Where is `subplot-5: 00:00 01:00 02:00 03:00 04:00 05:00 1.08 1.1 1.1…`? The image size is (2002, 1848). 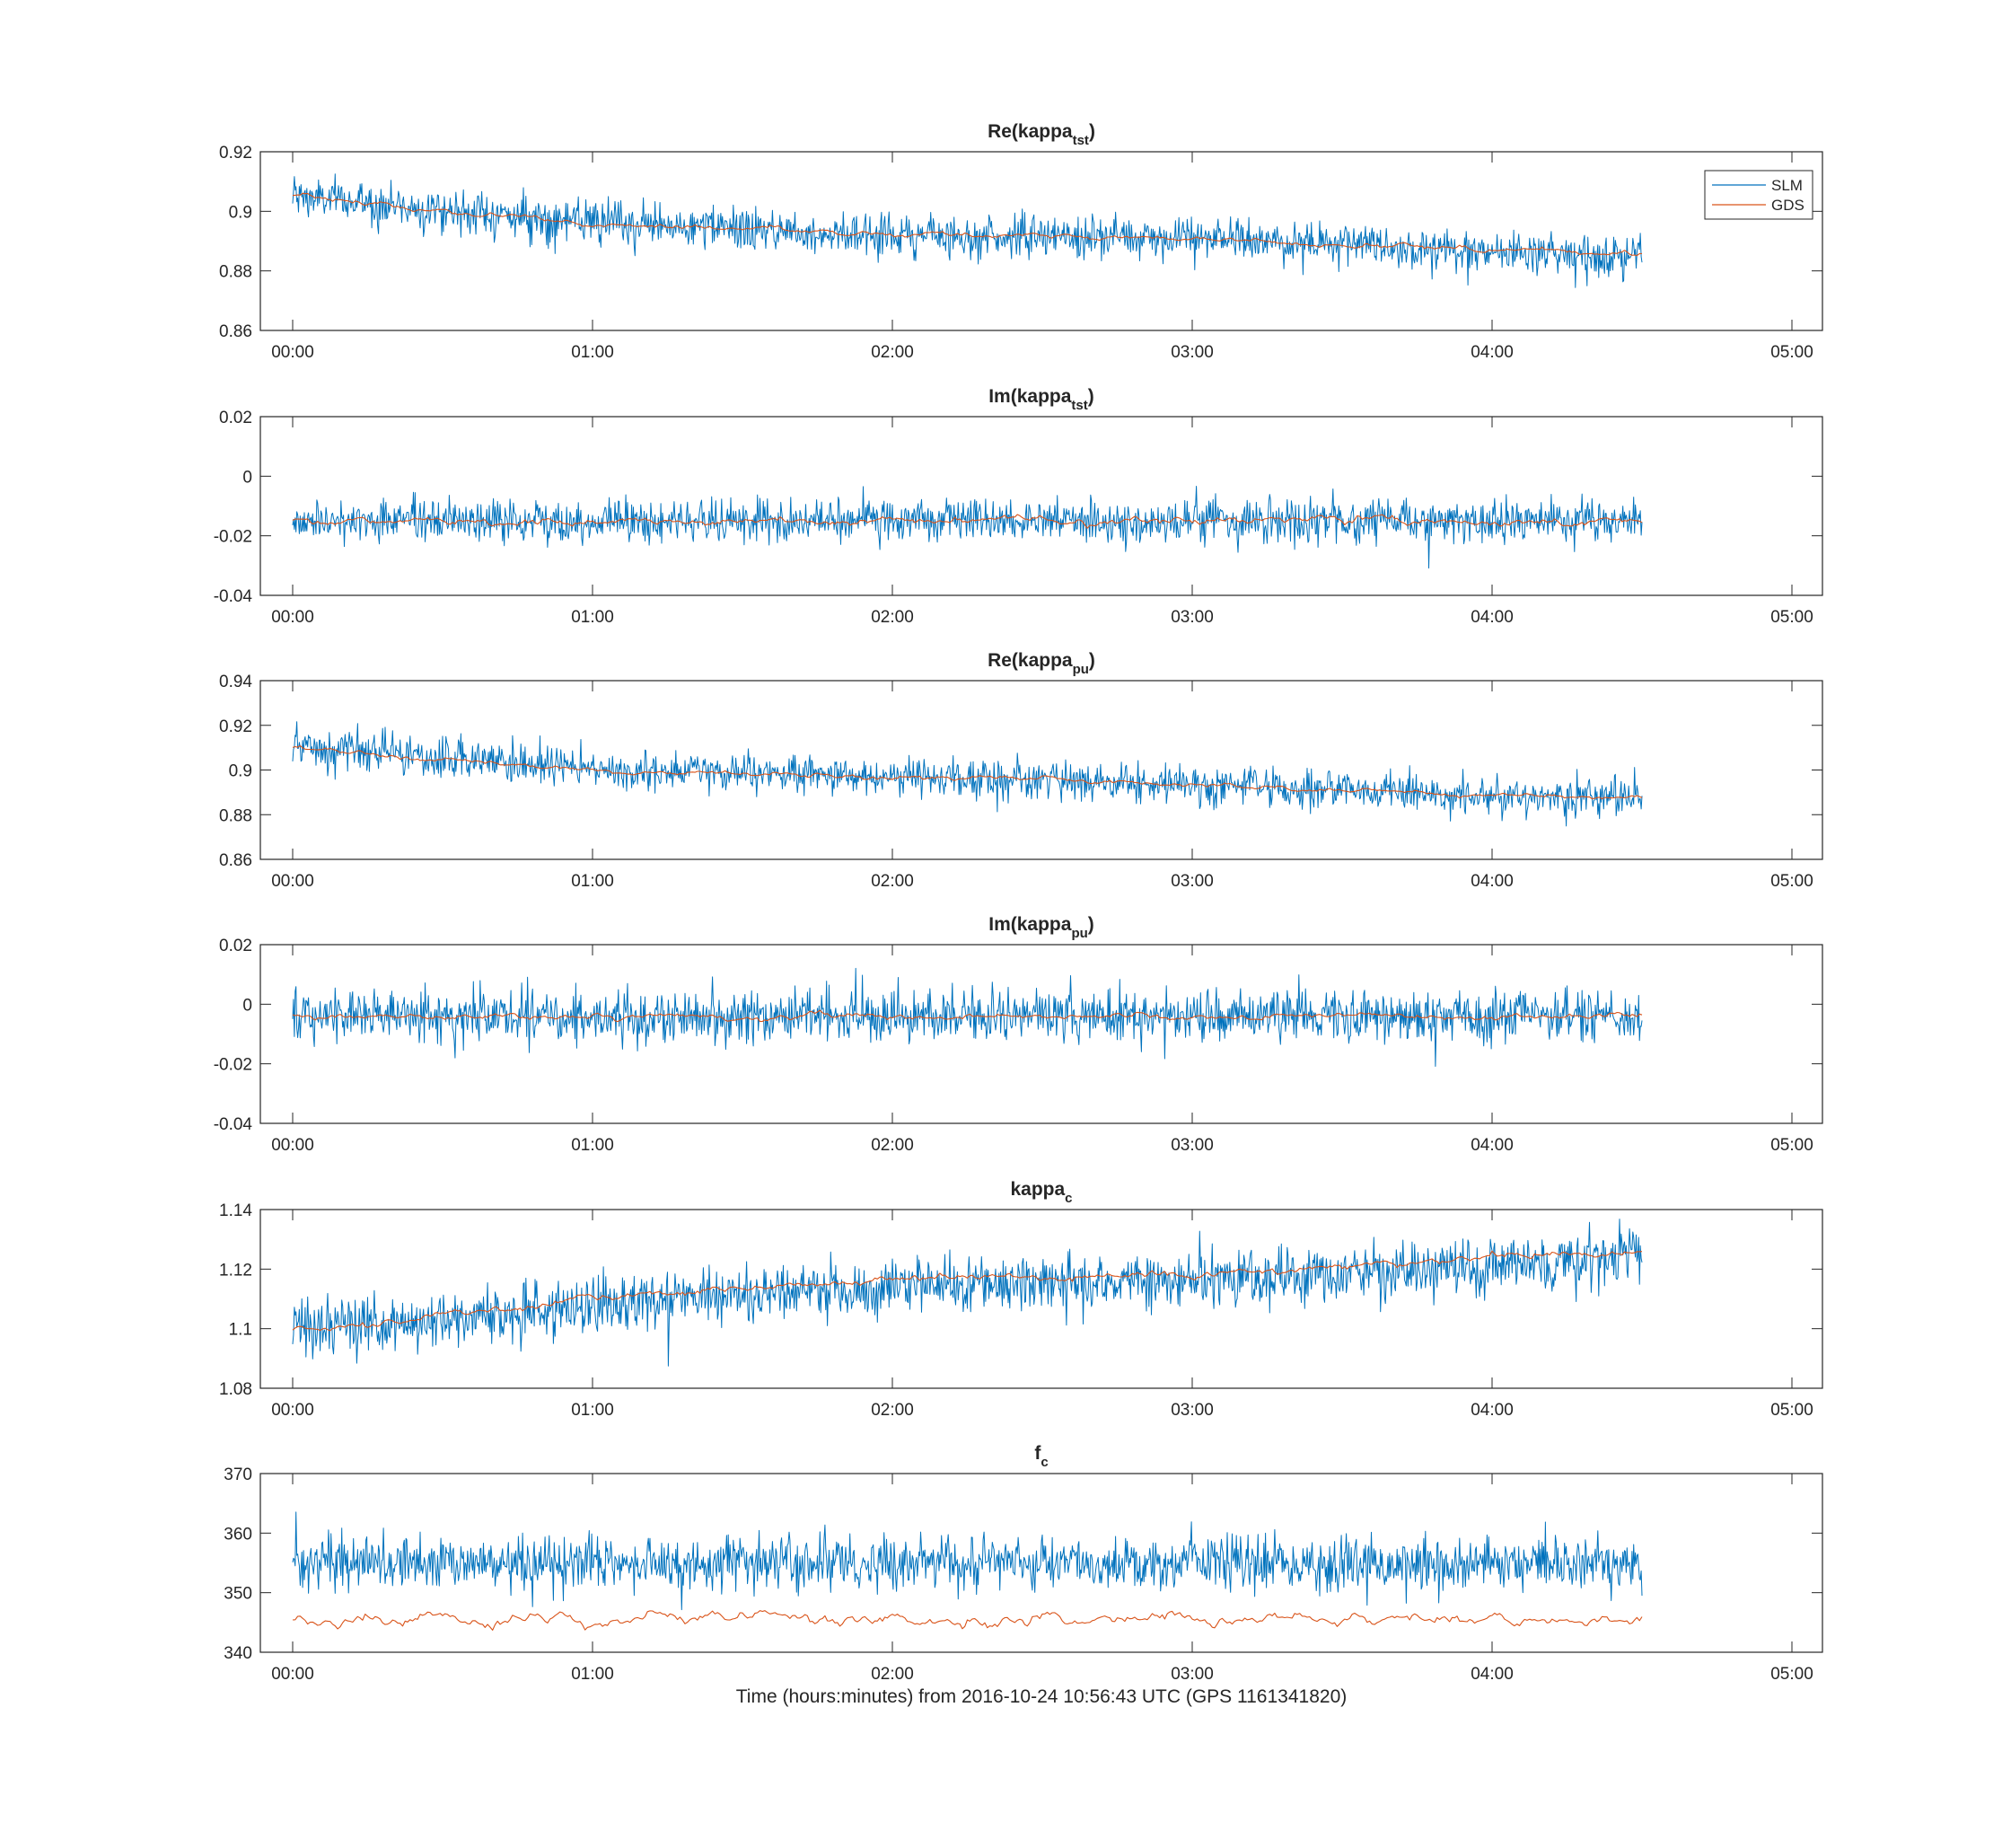 subplot-5: 00:00 01:00 02:00 03:00 04:00 05:00 1.08 1.1 1.1… is located at coordinates (1021, 1299).